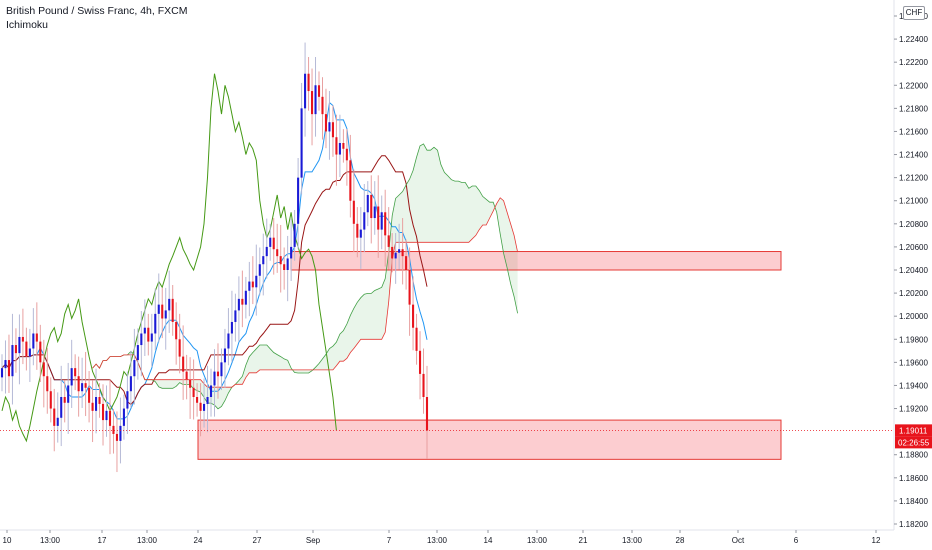  Describe the element at coordinates (913, 178) in the screenshot. I see `y-tick-label: 1.21200` at that location.